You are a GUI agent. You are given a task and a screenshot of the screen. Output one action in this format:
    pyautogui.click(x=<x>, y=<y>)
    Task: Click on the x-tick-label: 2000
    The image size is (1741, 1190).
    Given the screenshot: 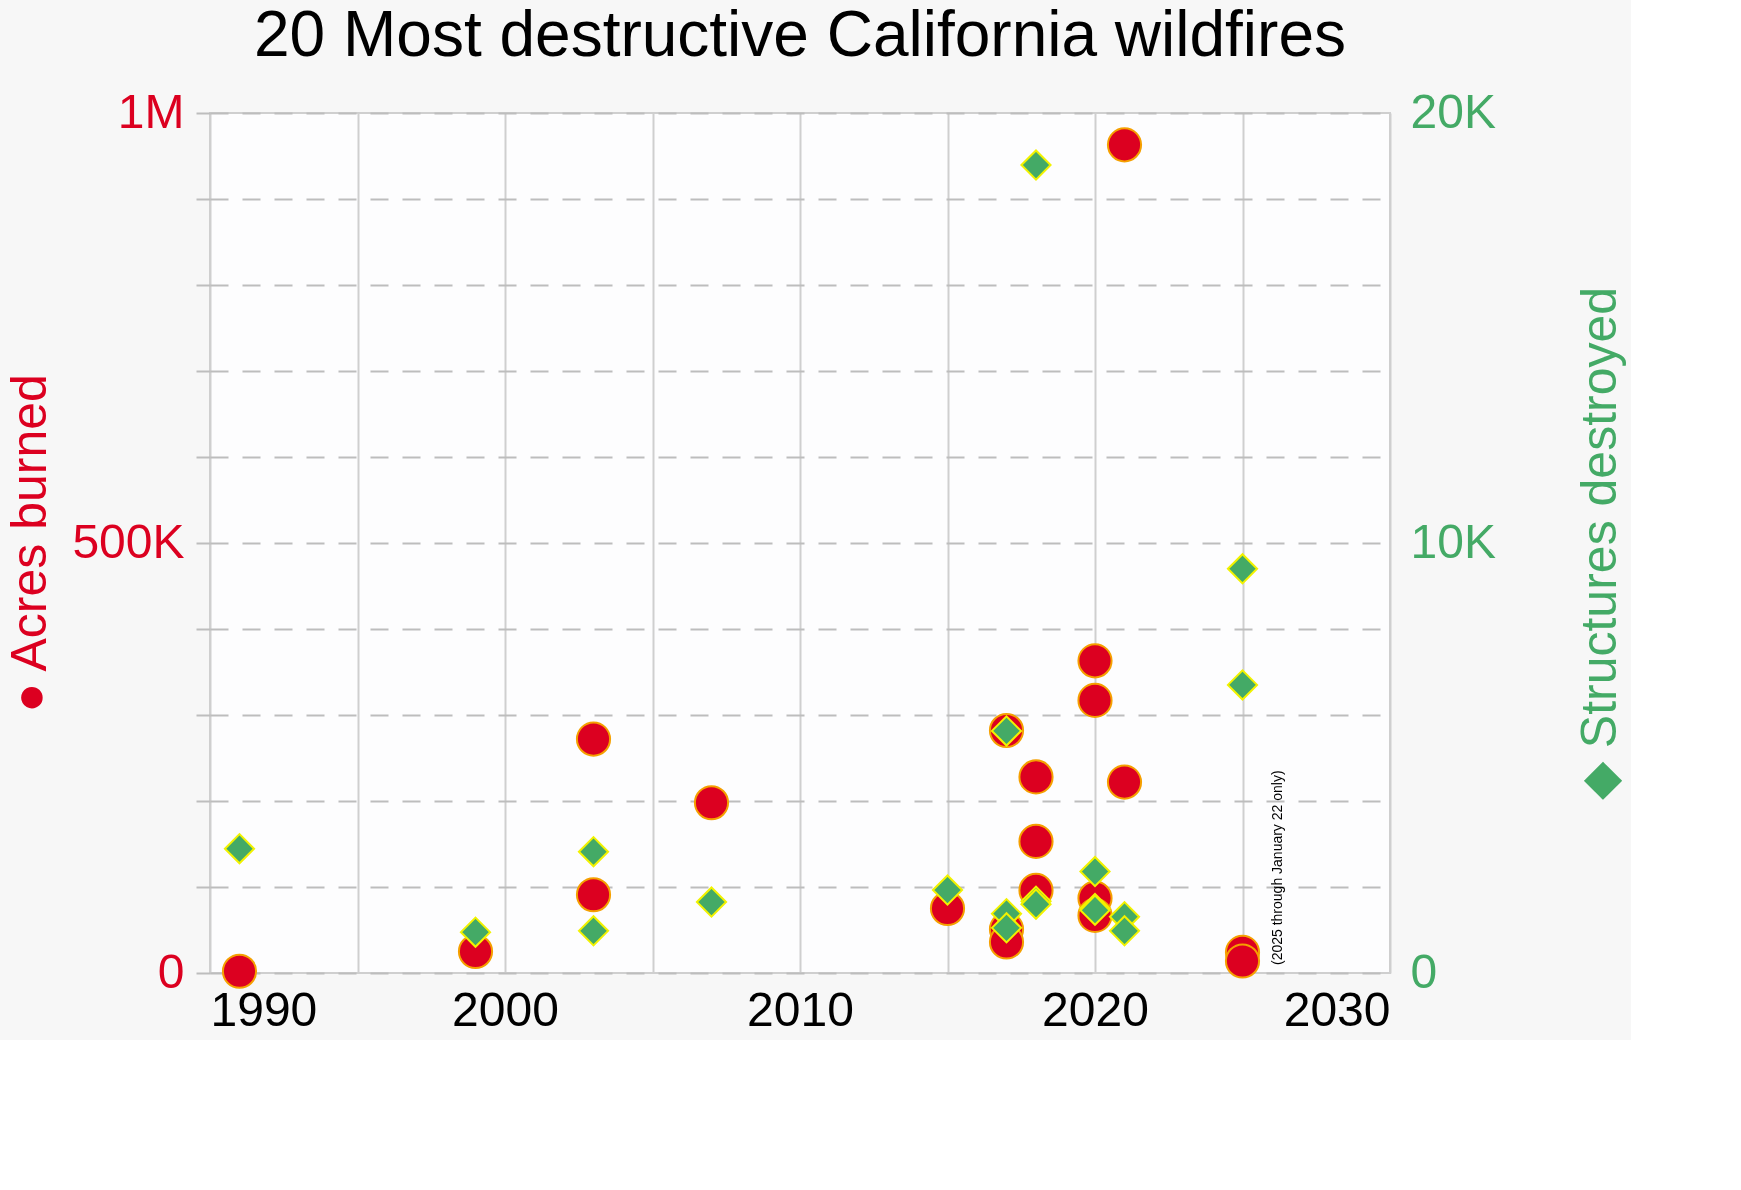 What is the action you would take?
    pyautogui.click(x=505, y=1009)
    